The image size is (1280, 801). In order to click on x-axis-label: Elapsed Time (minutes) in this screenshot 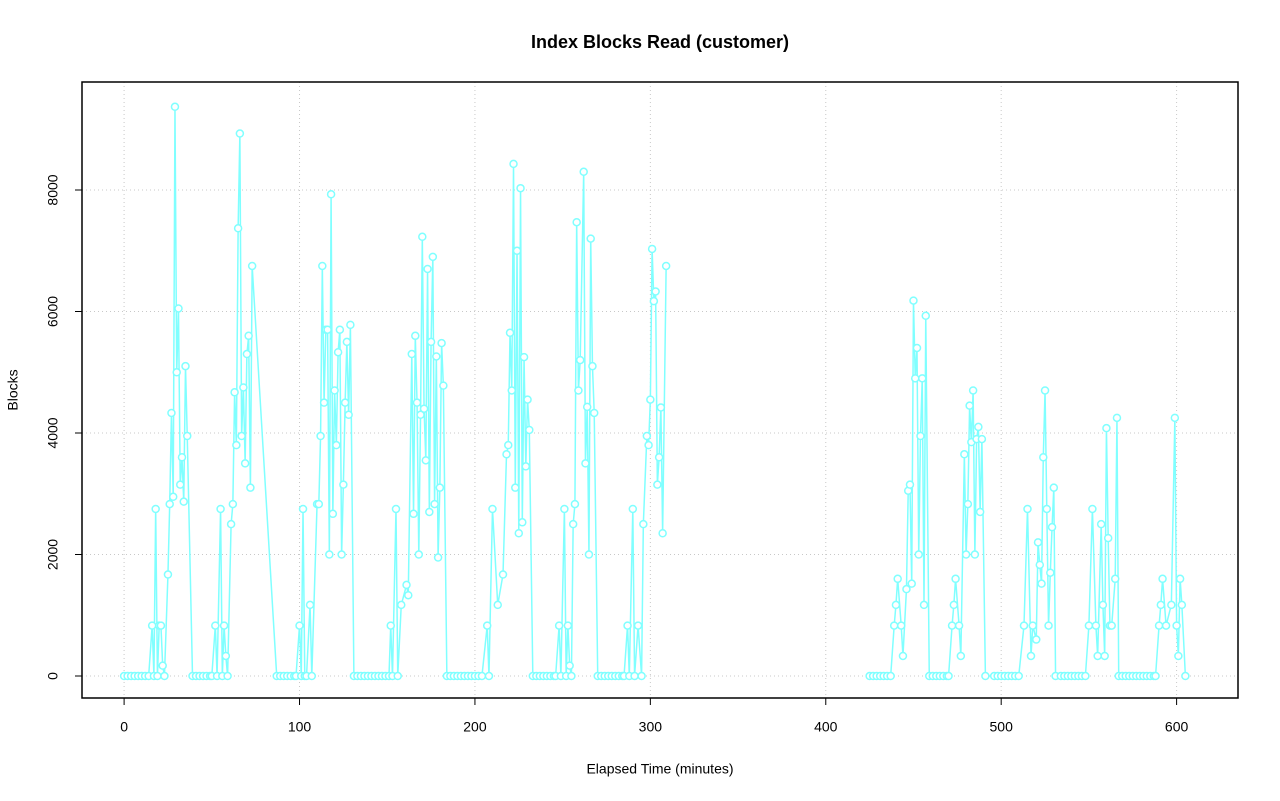, I will do `click(659, 769)`.